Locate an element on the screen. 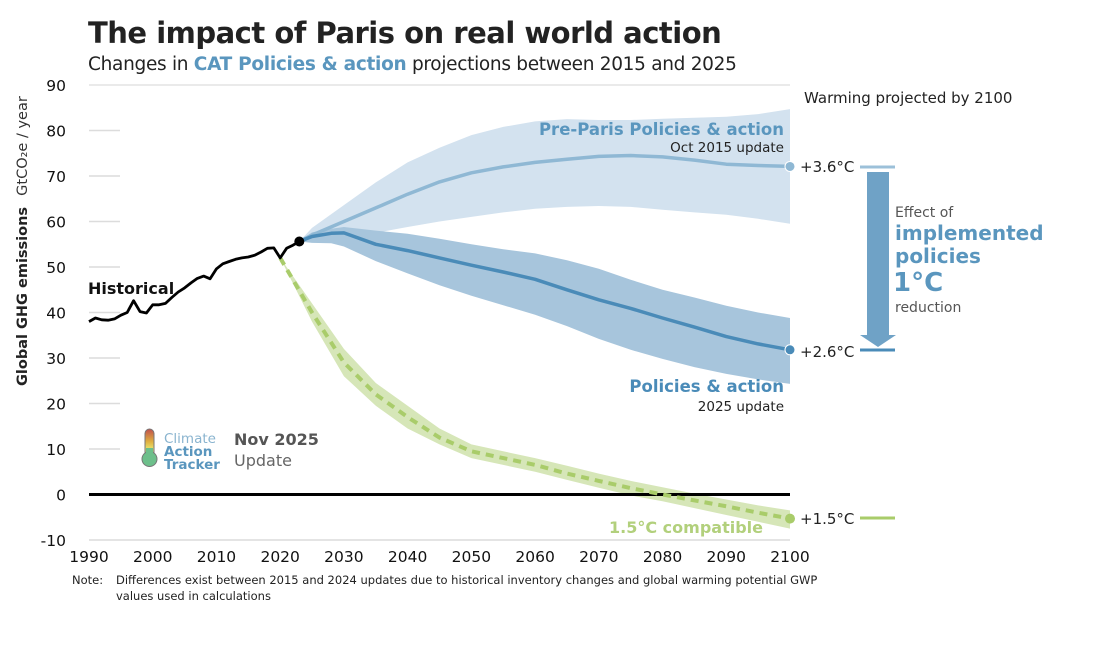 Image resolution: width=1107 pixels, height=655 pixels. policies-sublabel: 2025 update is located at coordinates (741, 407).